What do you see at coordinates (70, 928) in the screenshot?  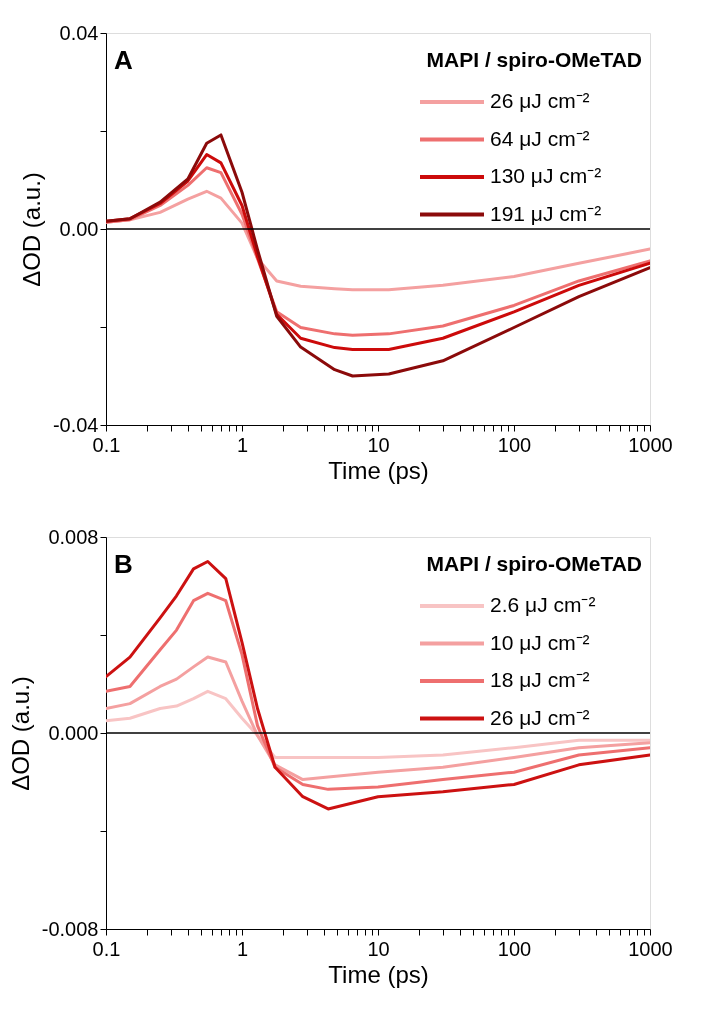 I see `y-tick-label: -0.008` at bounding box center [70, 928].